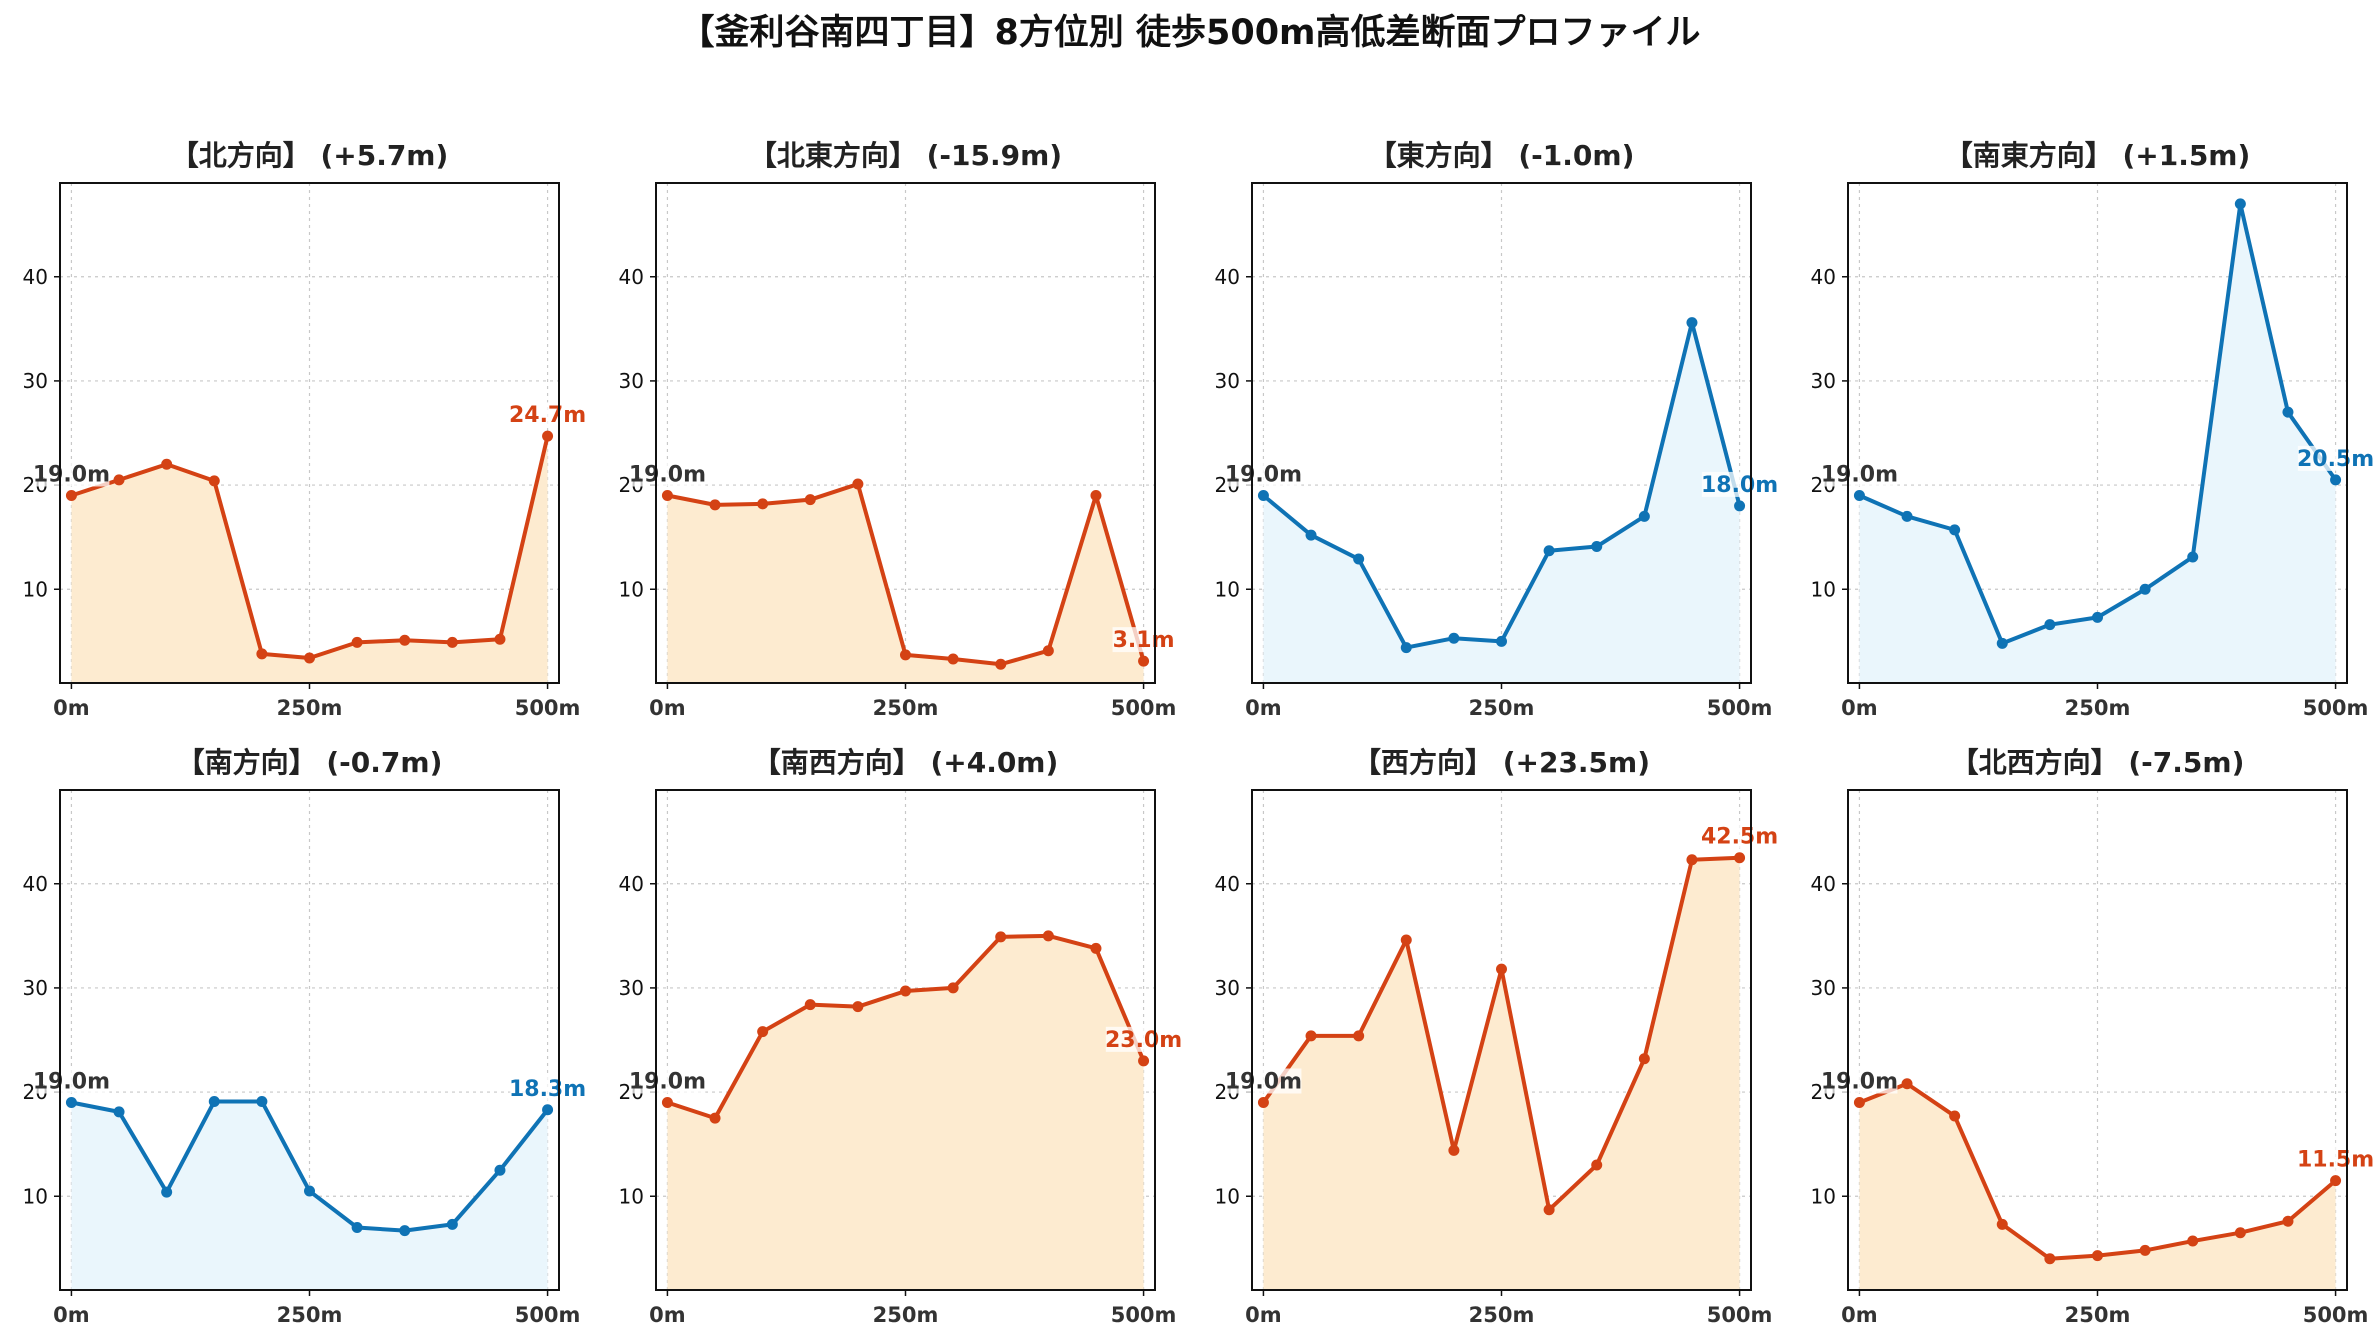  Describe the element at coordinates (310, 155) in the screenshot. I see `panel-title: 【北方向】 (+5.7m)` at that location.